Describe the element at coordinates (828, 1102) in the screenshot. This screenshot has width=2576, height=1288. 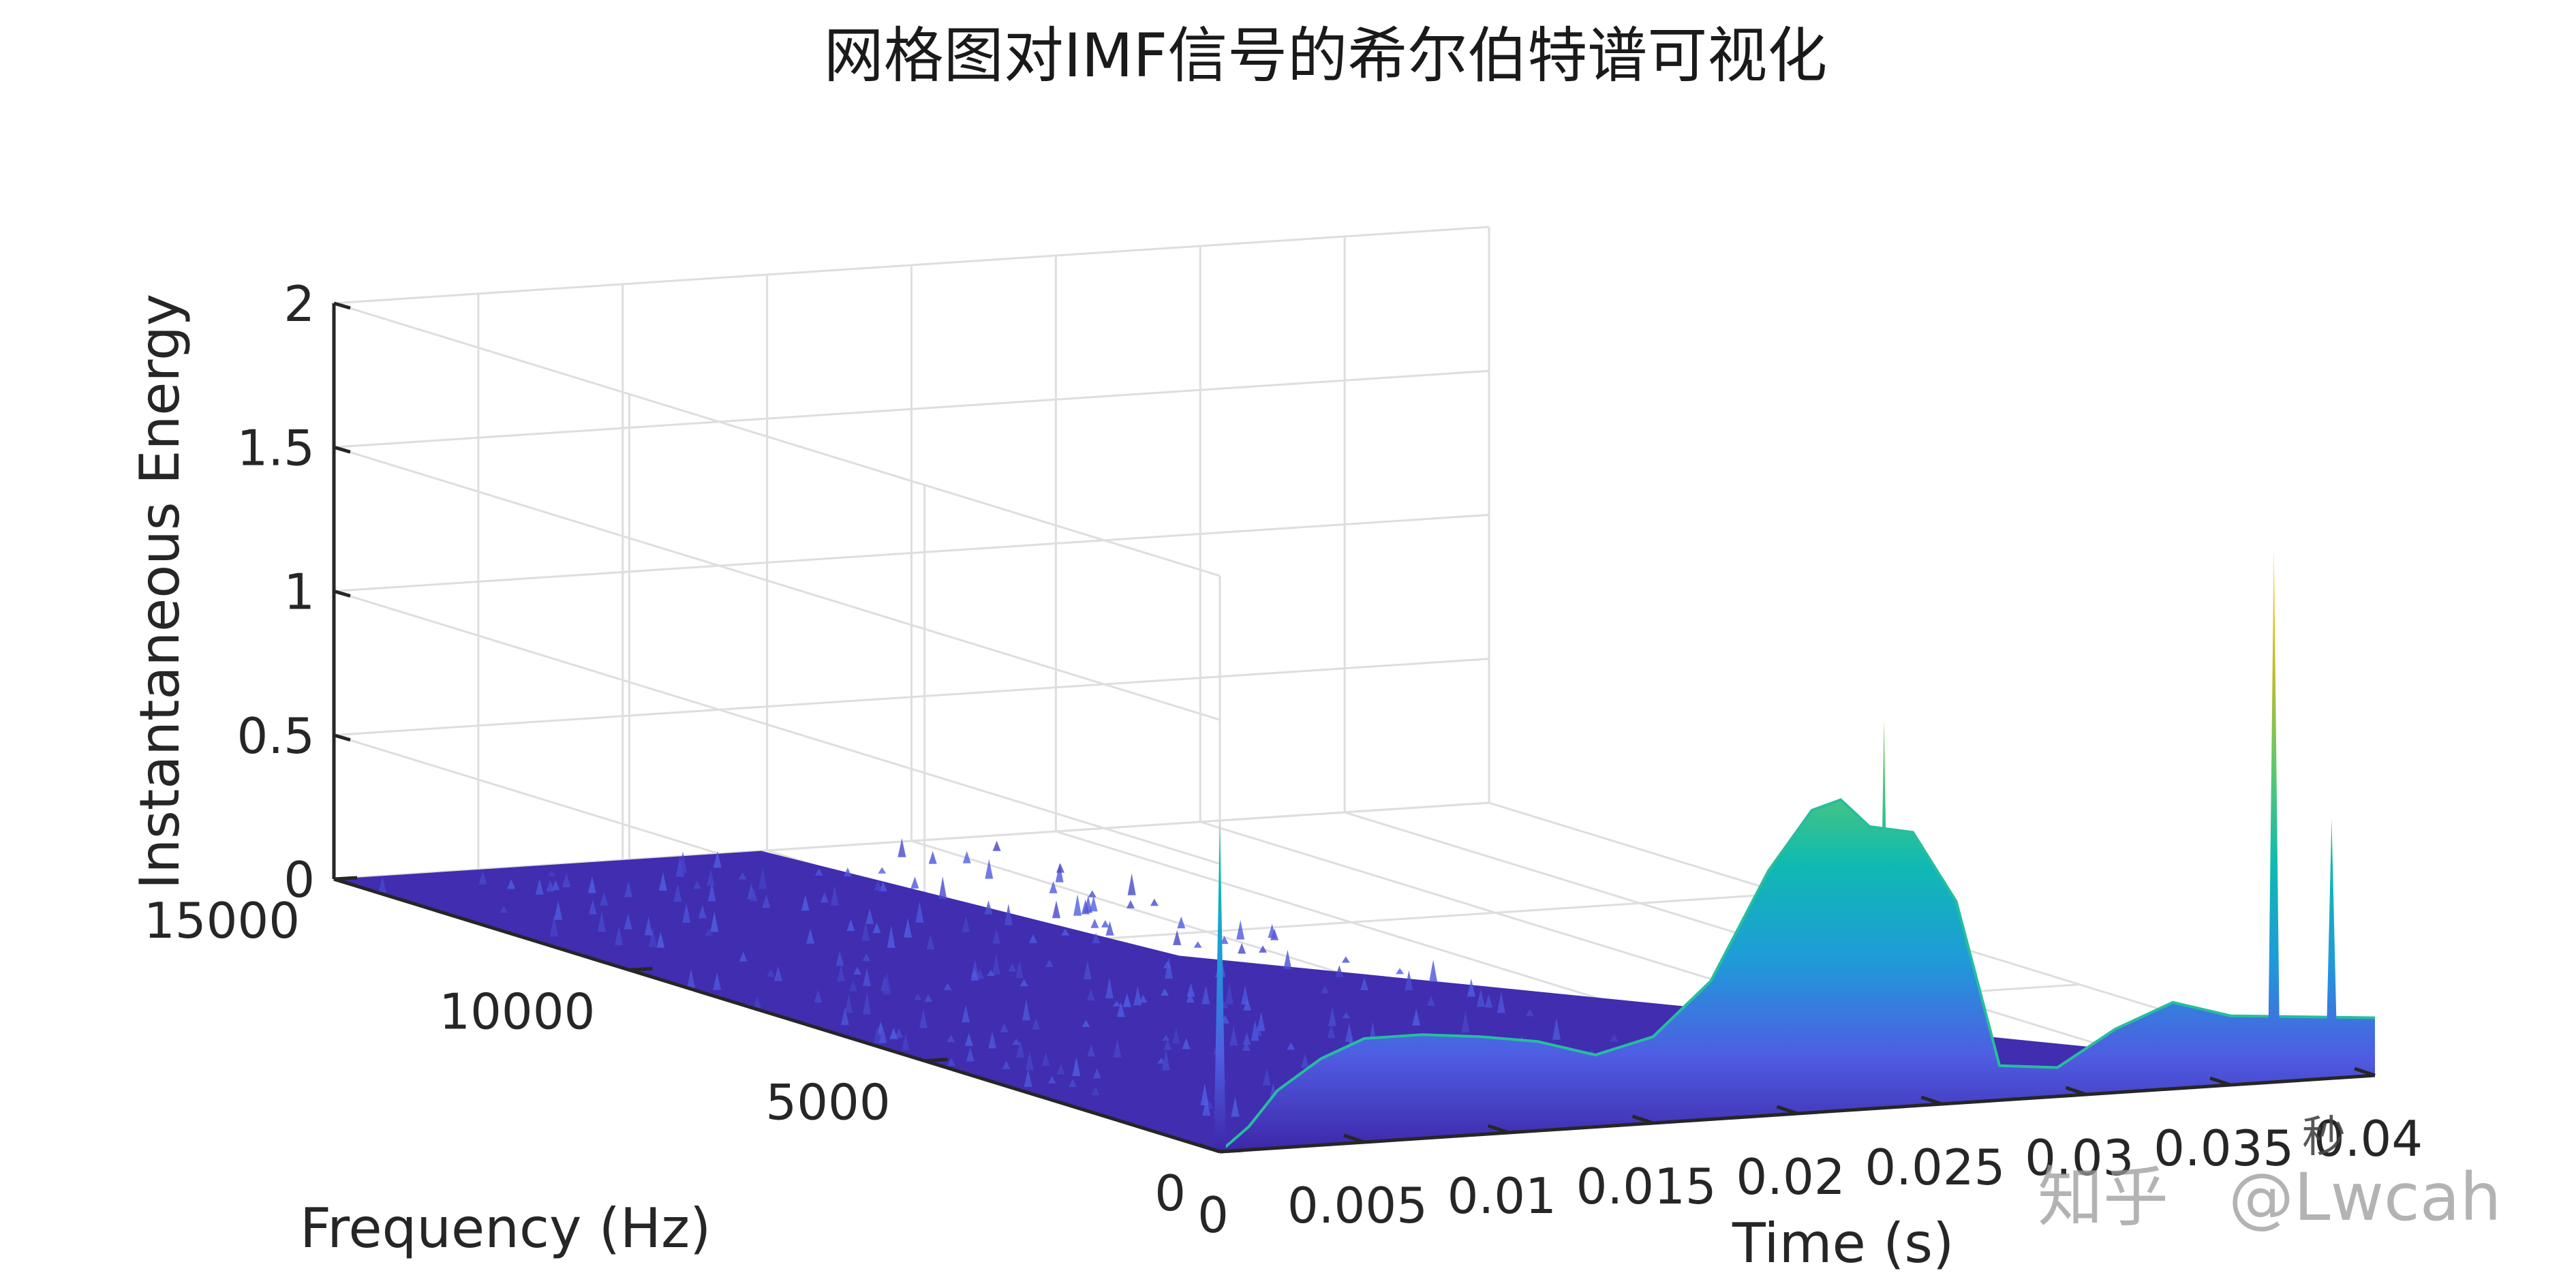
I see `y-tick-label: 5000` at that location.